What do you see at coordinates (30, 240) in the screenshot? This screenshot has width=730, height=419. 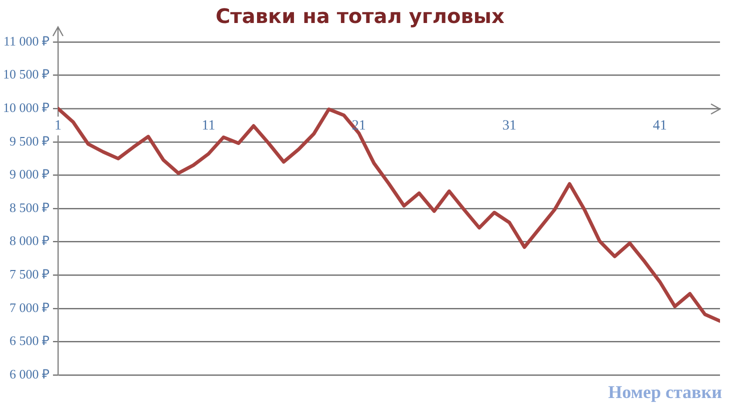 I see `y-tick-label: 8 000 ₽` at bounding box center [30, 240].